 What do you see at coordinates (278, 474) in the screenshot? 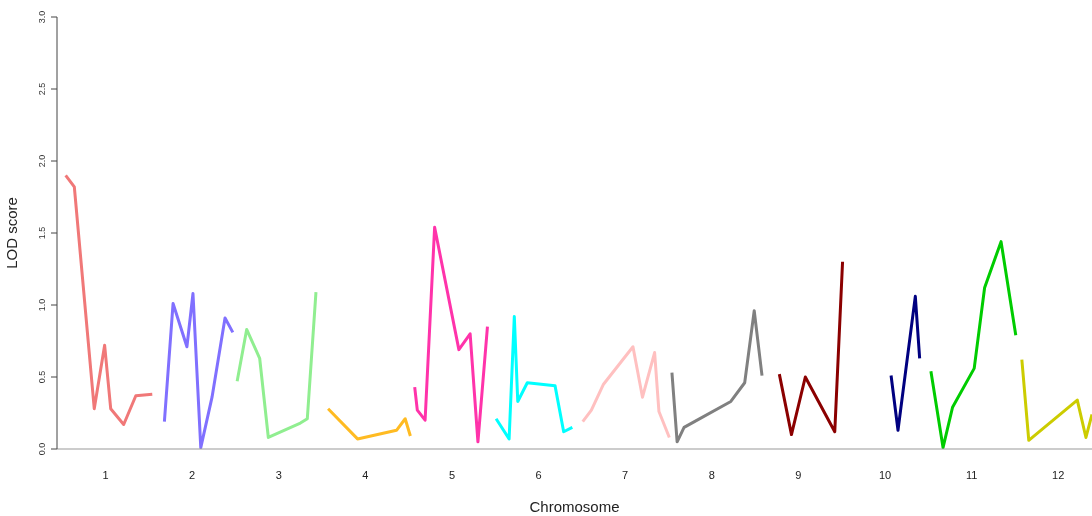
I see `x-tick-label: 3` at bounding box center [278, 474].